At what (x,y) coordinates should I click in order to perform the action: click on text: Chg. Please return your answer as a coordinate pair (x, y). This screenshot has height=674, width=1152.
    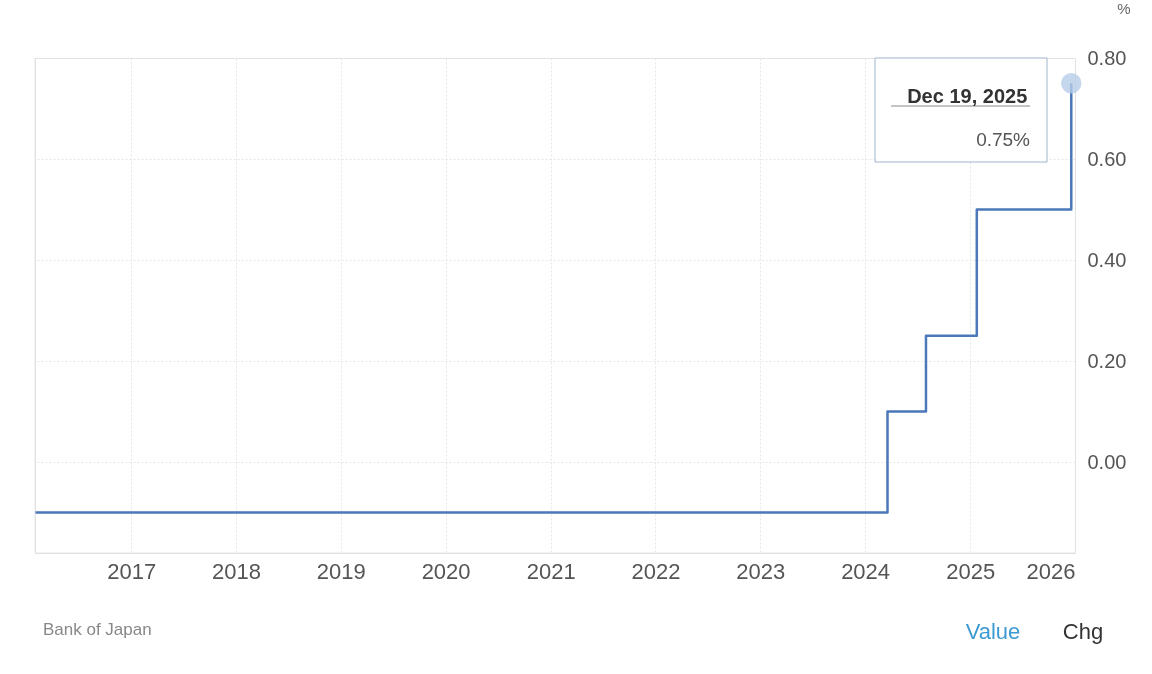
    Looking at the image, I should click on (1083, 631).